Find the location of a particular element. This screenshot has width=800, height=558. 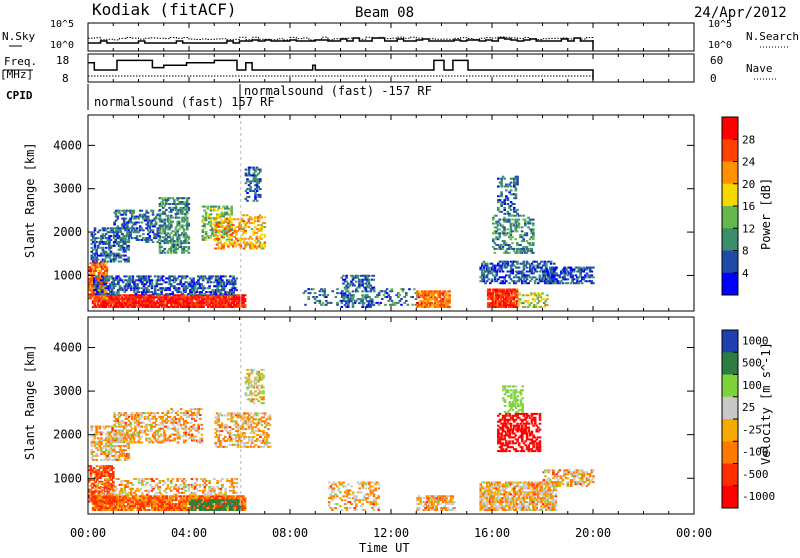

nave-tick-low: 0 is located at coordinates (713, 78).